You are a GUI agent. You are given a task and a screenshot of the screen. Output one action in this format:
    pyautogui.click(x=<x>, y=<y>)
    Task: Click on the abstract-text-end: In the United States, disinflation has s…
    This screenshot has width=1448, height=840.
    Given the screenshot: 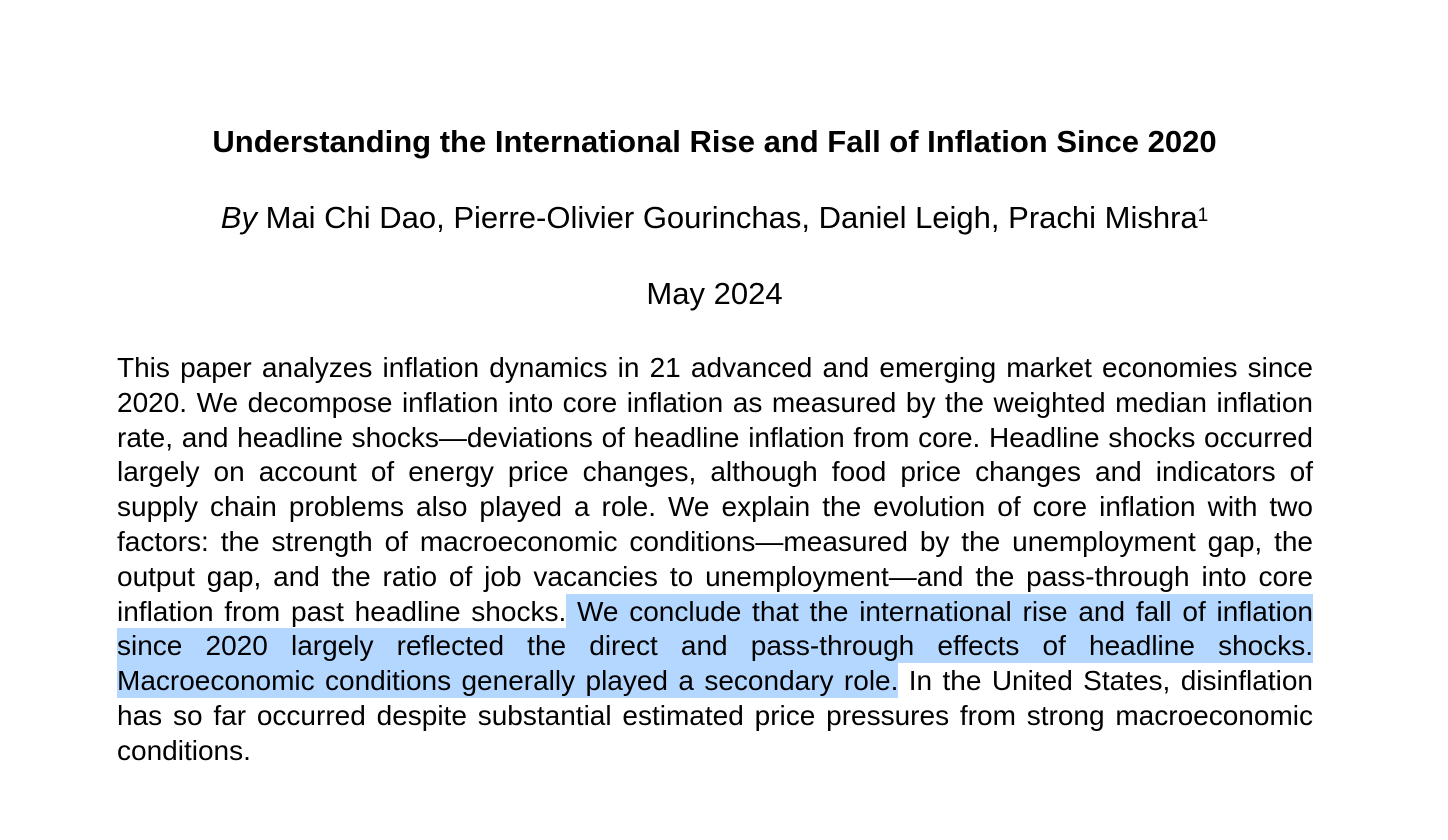 What is the action you would take?
    pyautogui.click(x=715, y=715)
    